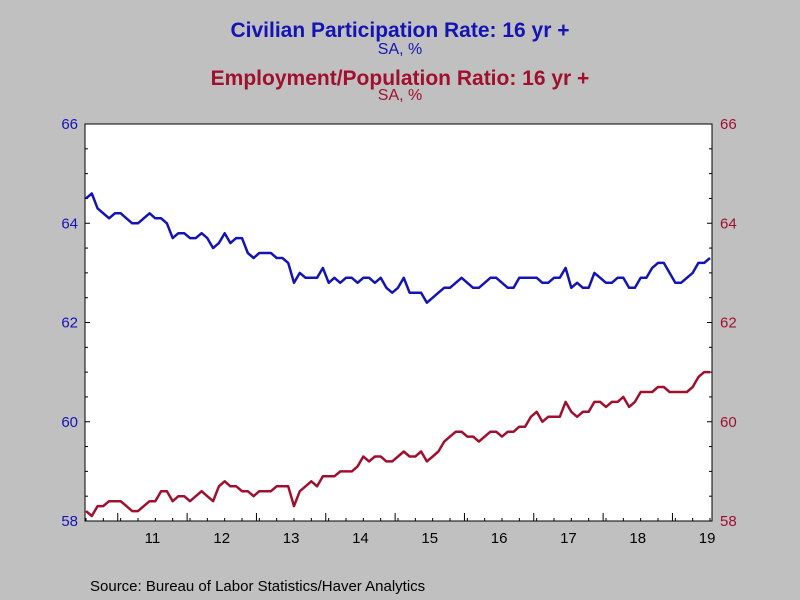 This screenshot has width=800, height=600. What do you see at coordinates (728, 223) in the screenshot?
I see `y-right-tick-label: 64` at bounding box center [728, 223].